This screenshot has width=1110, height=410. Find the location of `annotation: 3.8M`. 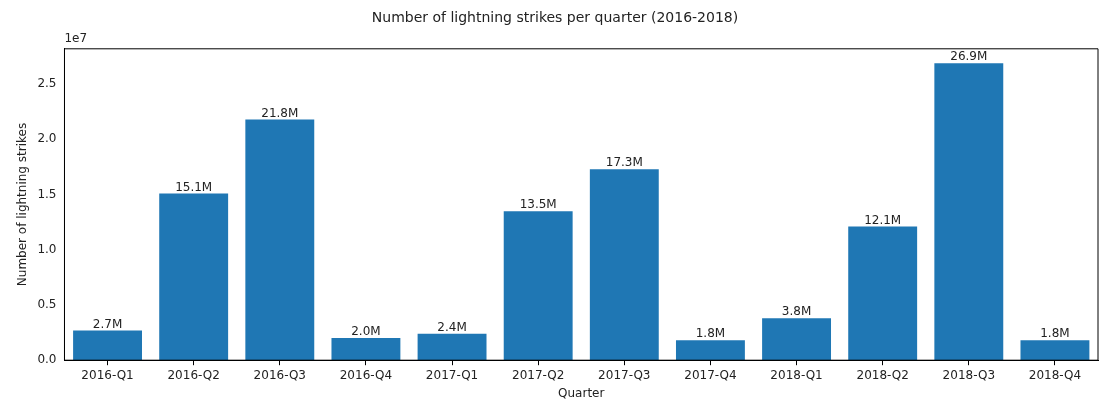

annotation: 3.8M is located at coordinates (796, 311).